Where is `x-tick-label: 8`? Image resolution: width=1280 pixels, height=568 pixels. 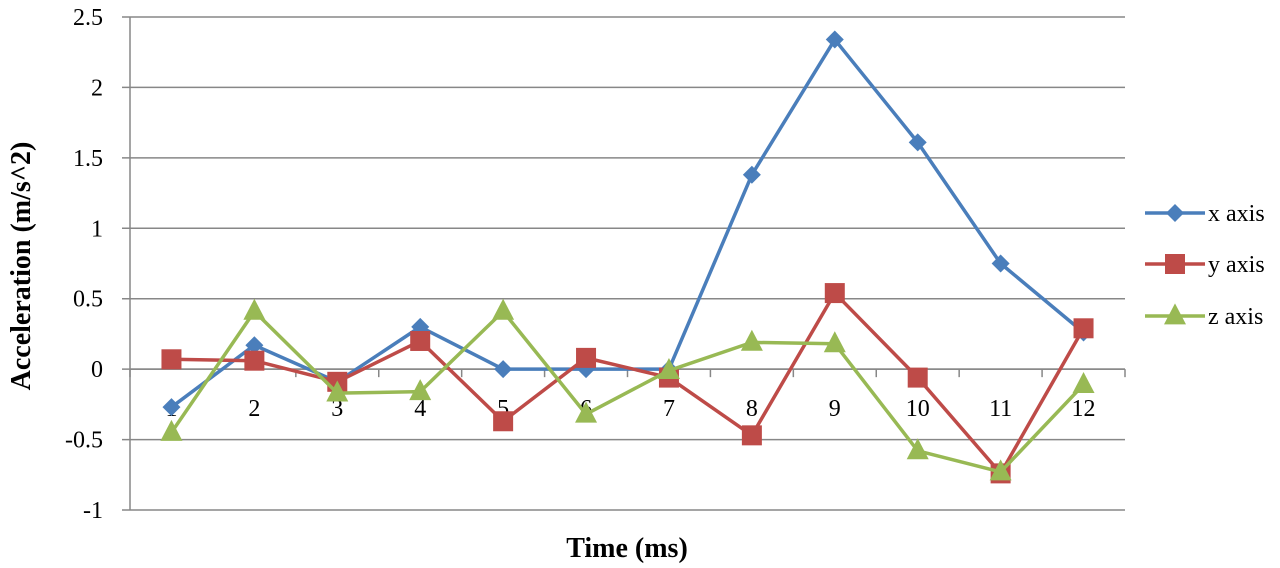
x-tick-label: 8 is located at coordinates (752, 409).